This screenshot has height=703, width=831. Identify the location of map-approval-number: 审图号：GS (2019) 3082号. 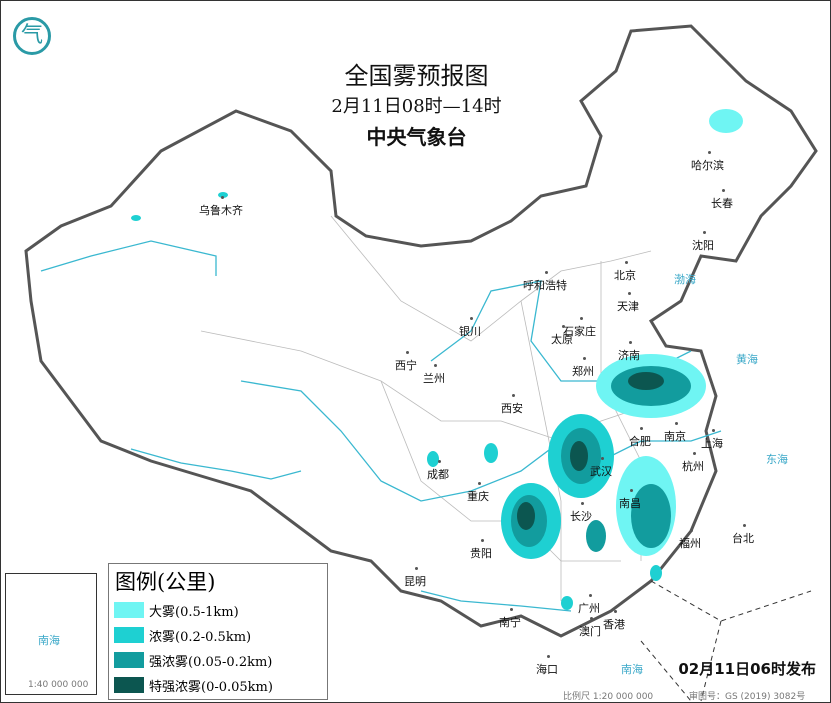
(747, 697).